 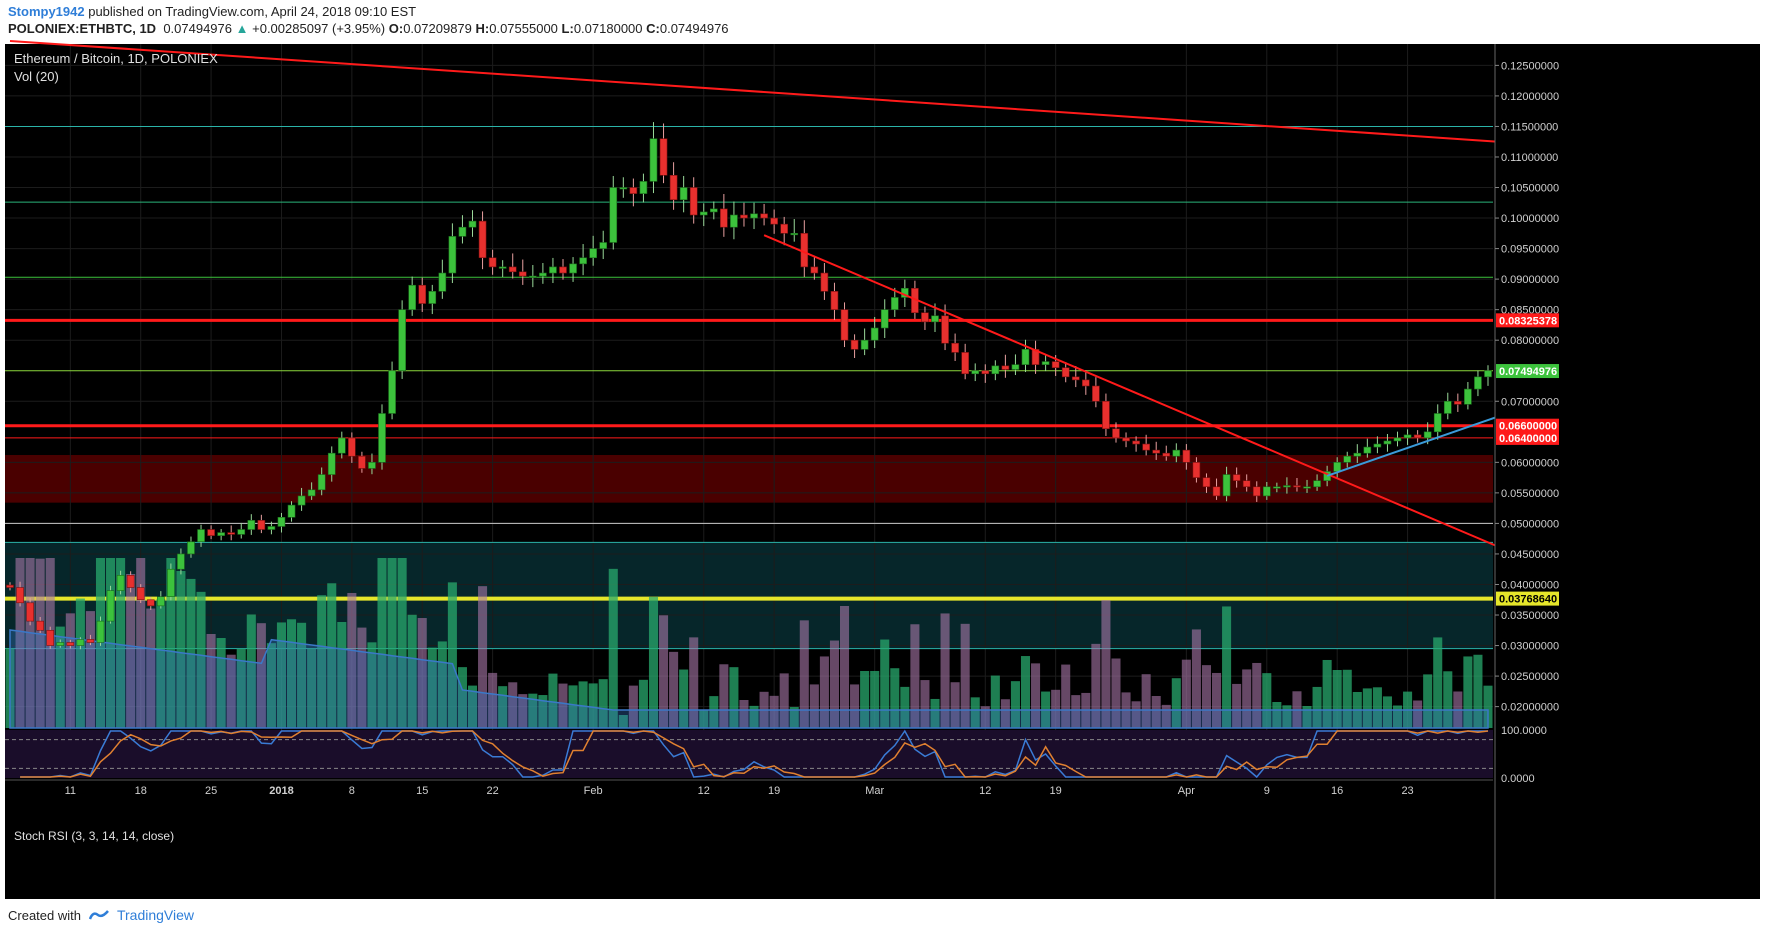 What do you see at coordinates (396, 28) in the screenshot?
I see `open-label: O:` at bounding box center [396, 28].